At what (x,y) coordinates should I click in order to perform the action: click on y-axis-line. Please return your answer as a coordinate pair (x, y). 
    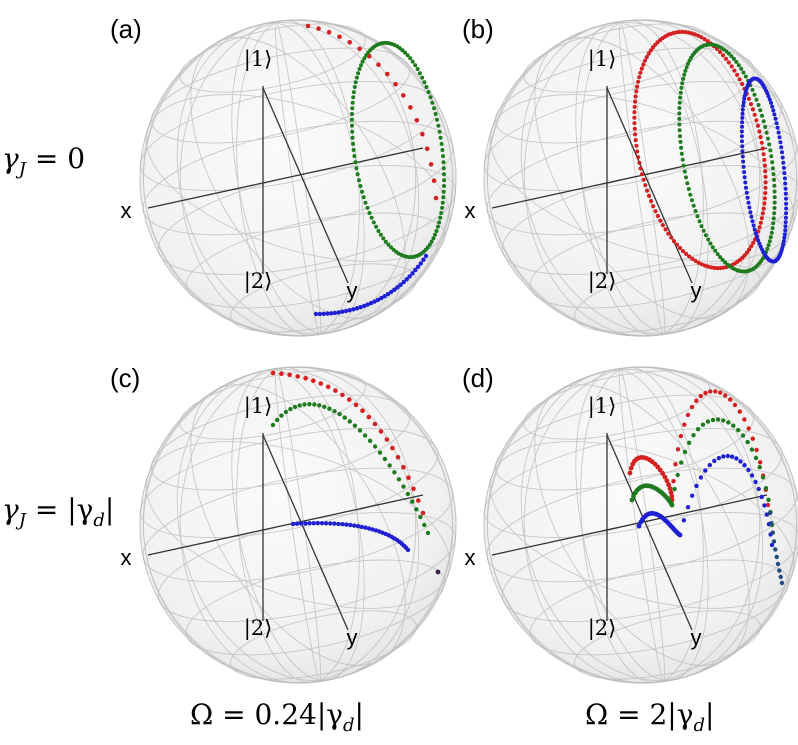
    Looking at the image, I should click on (305, 185).